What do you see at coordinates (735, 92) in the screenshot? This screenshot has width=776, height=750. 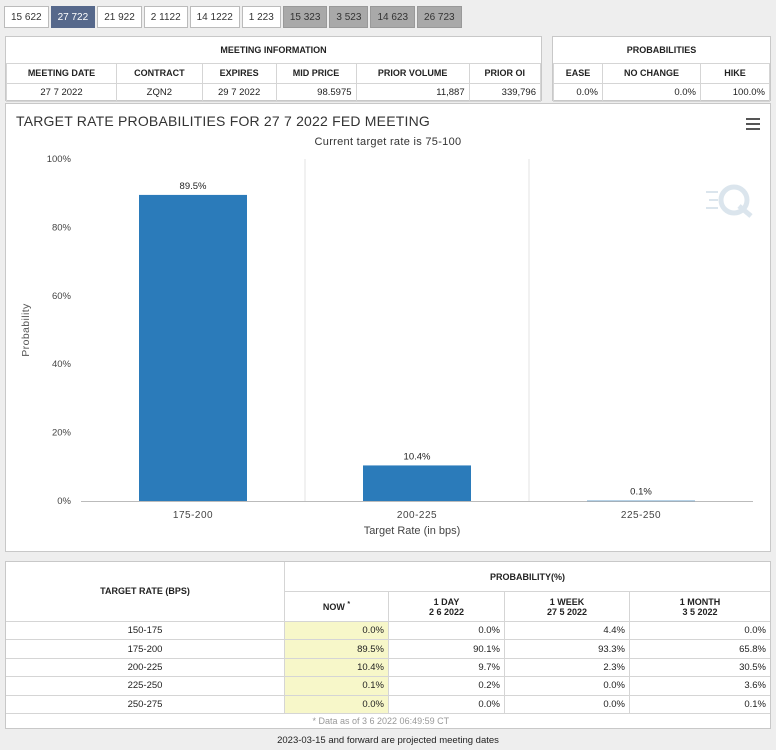 I see `hike-value: 100.0%` at bounding box center [735, 92].